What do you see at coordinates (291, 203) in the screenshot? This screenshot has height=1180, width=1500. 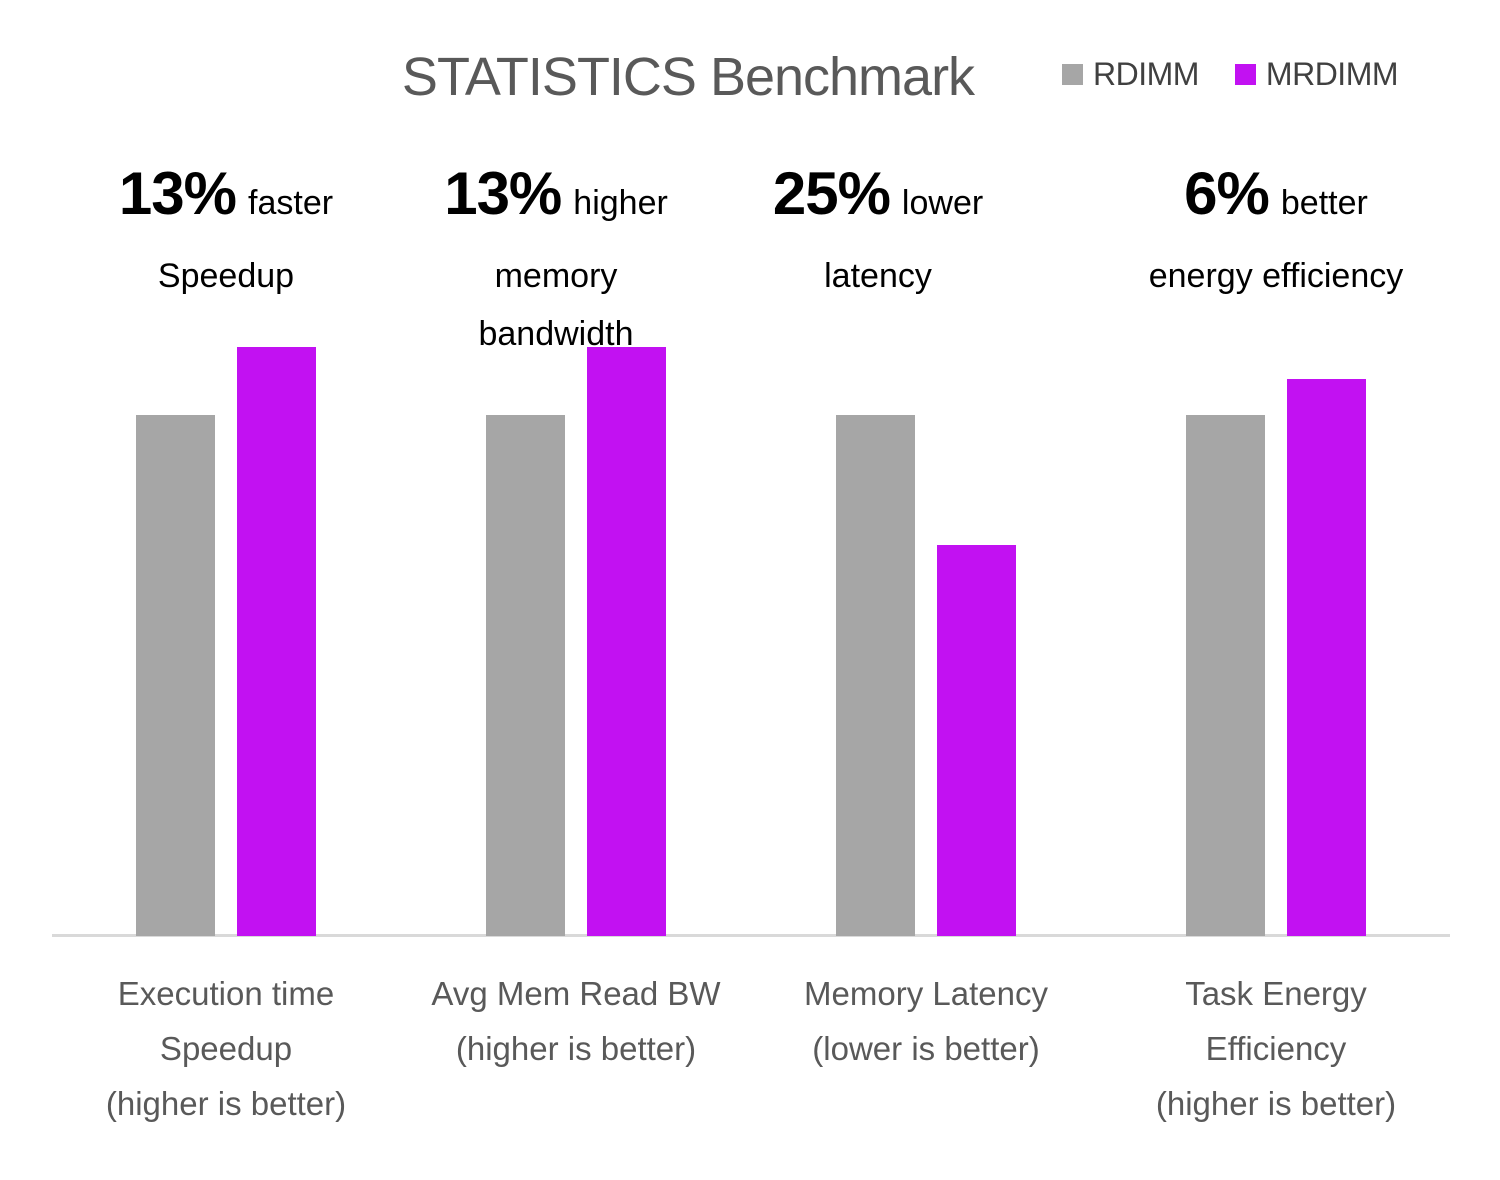 I see `annotation-word: faster` at bounding box center [291, 203].